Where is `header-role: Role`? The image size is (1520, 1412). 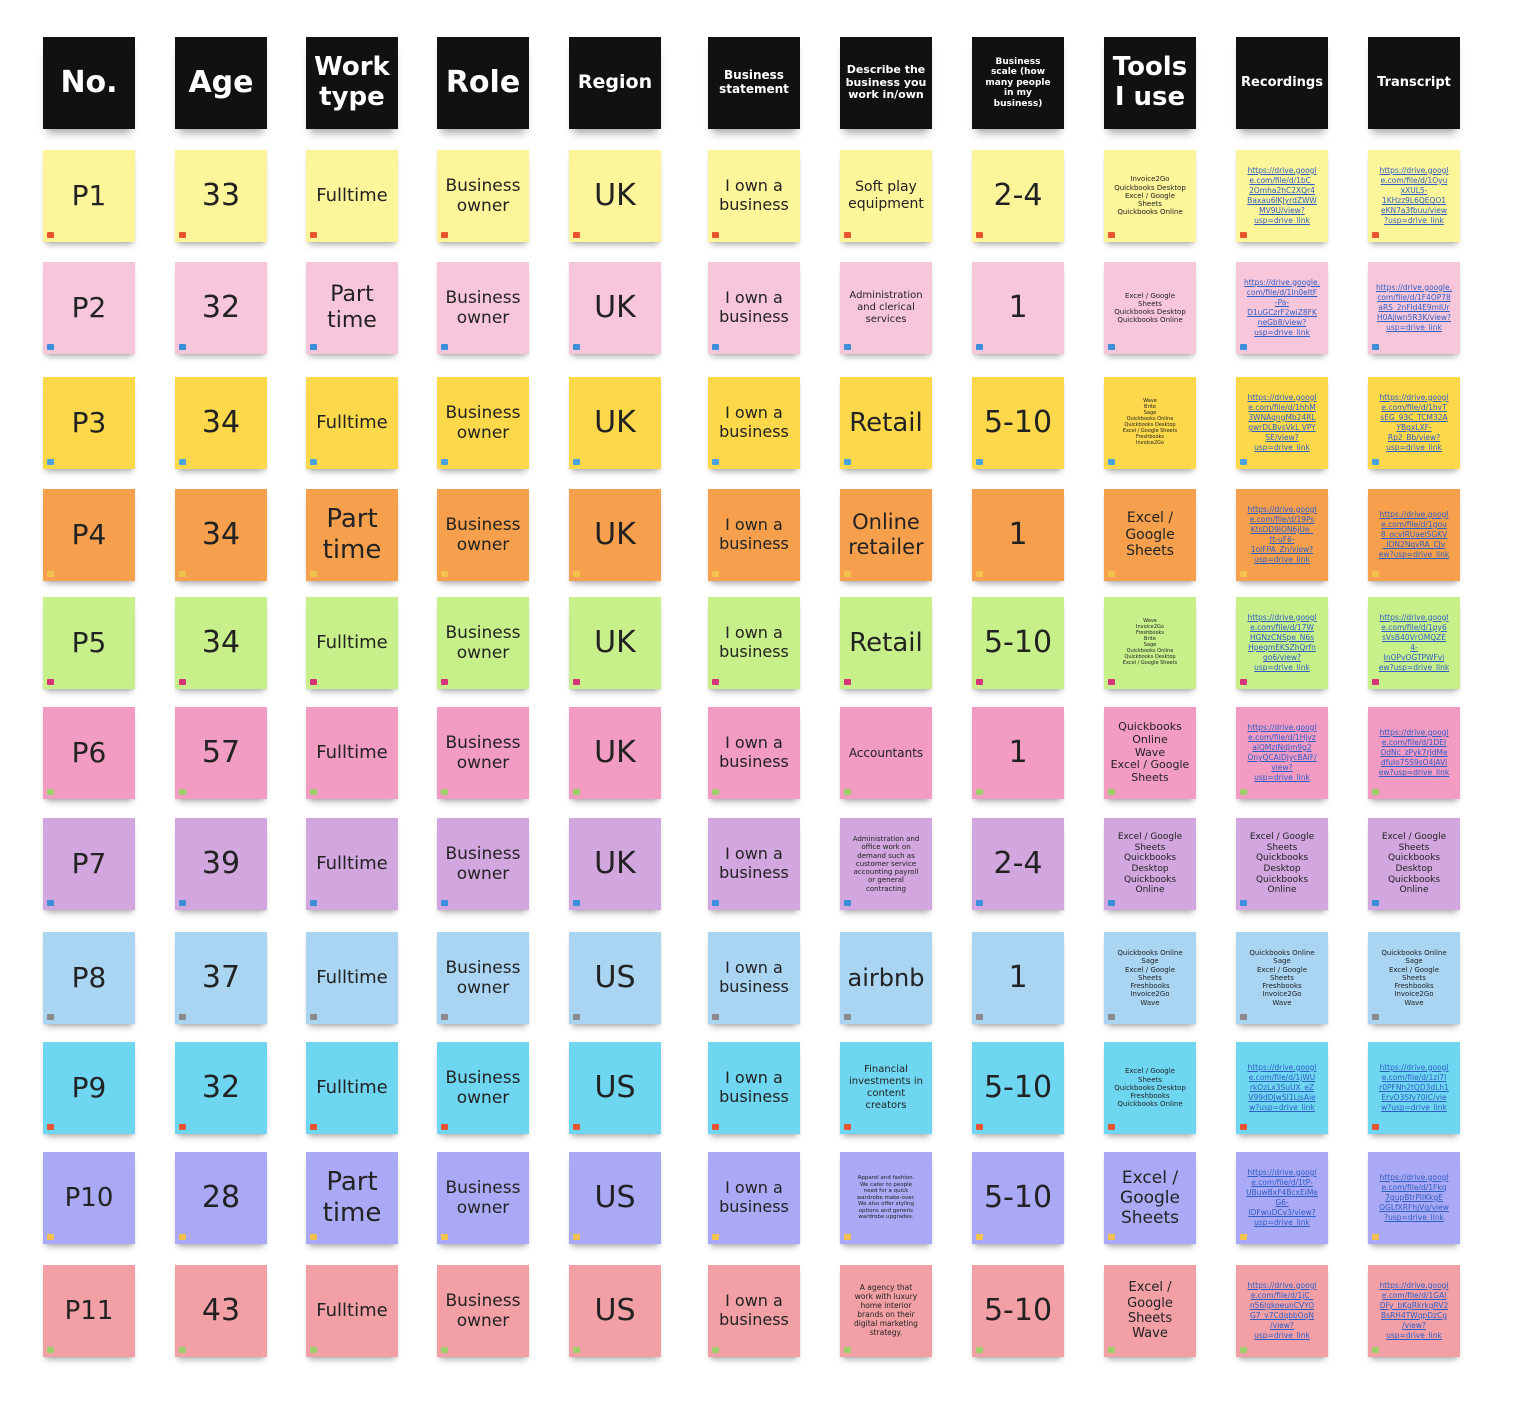 header-role: Role is located at coordinates (483, 83).